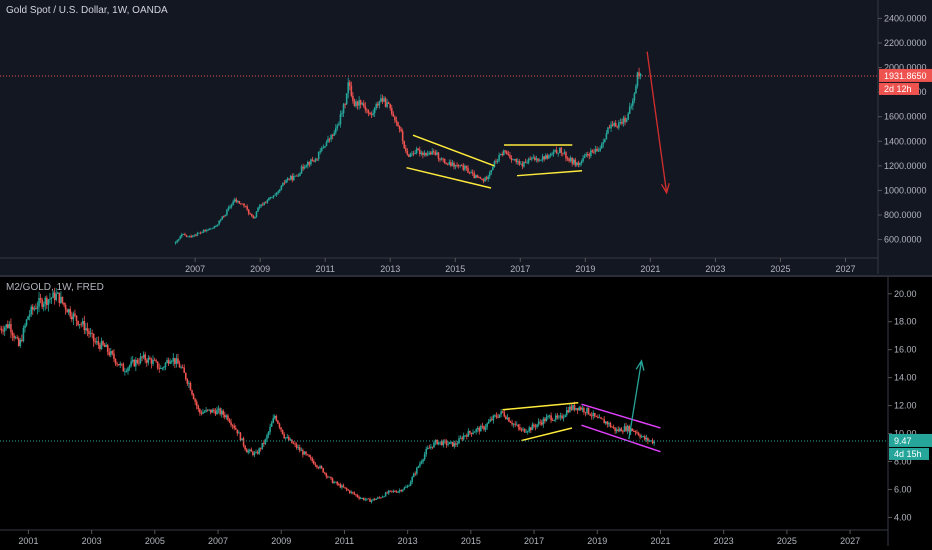  Describe the element at coordinates (903, 215) in the screenshot. I see `y-tick-label: 800.0000` at that location.